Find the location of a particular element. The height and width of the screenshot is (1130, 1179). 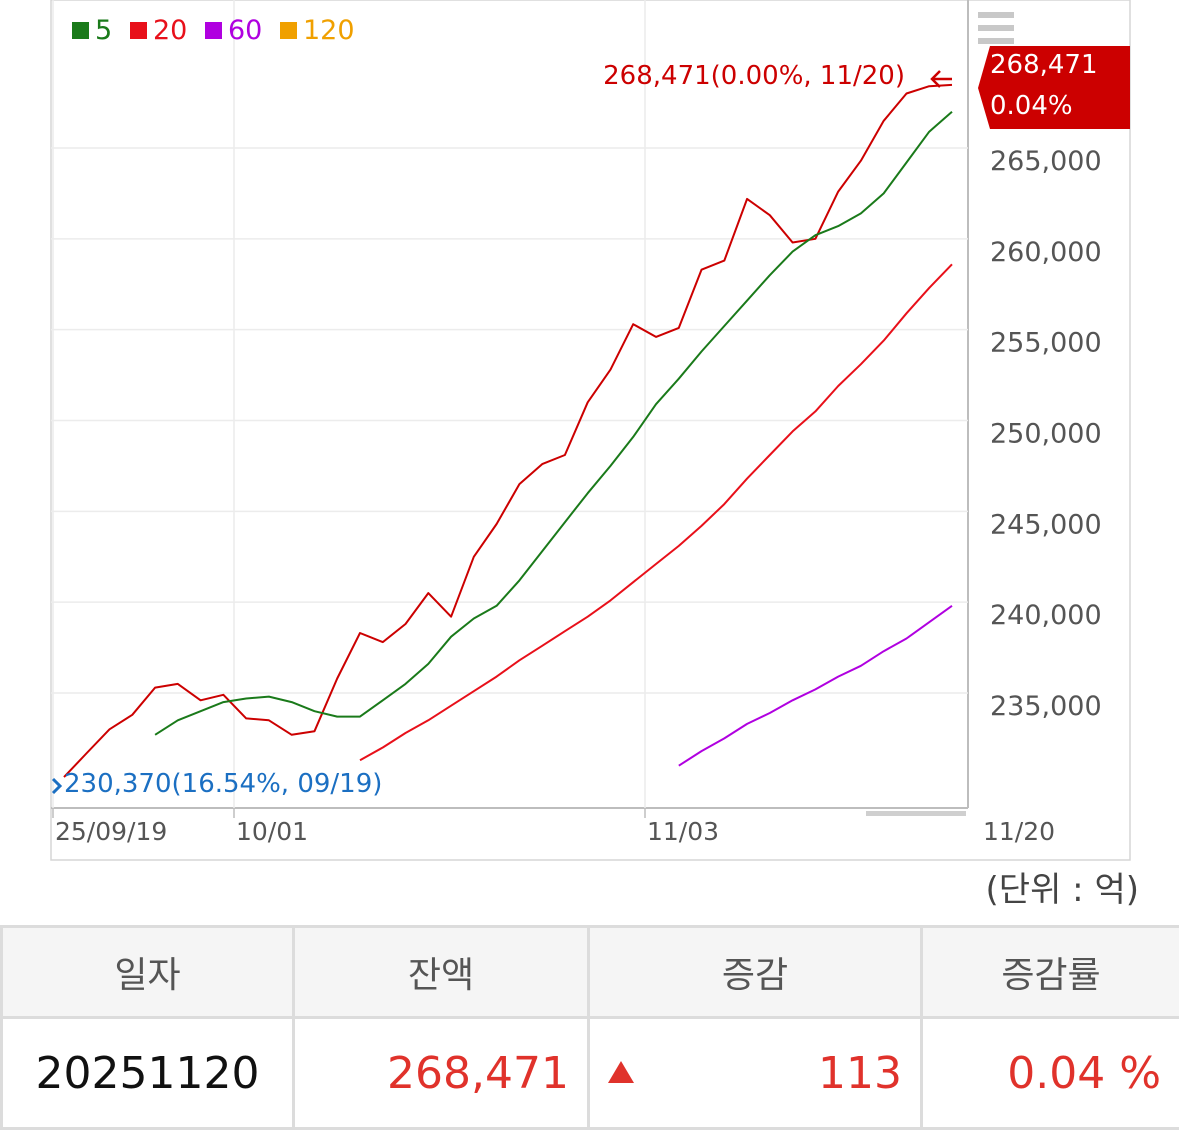

header-date: 일자 is located at coordinates (147, 972).